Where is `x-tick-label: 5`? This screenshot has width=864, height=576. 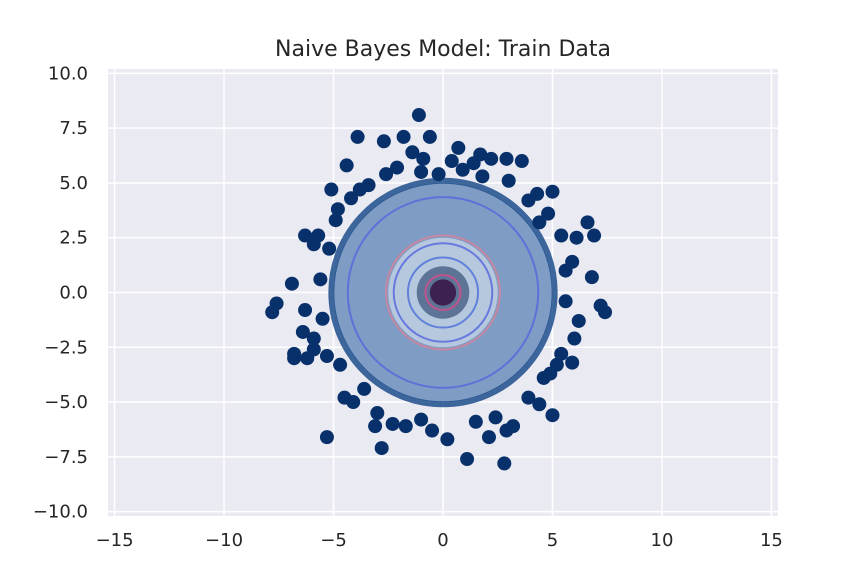
x-tick-label: 5 is located at coordinates (552, 540).